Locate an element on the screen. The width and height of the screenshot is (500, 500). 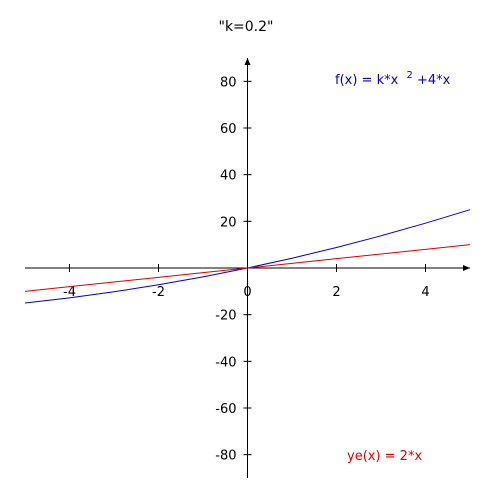
legend-f-main: f(x) = k*x is located at coordinates (367, 80).